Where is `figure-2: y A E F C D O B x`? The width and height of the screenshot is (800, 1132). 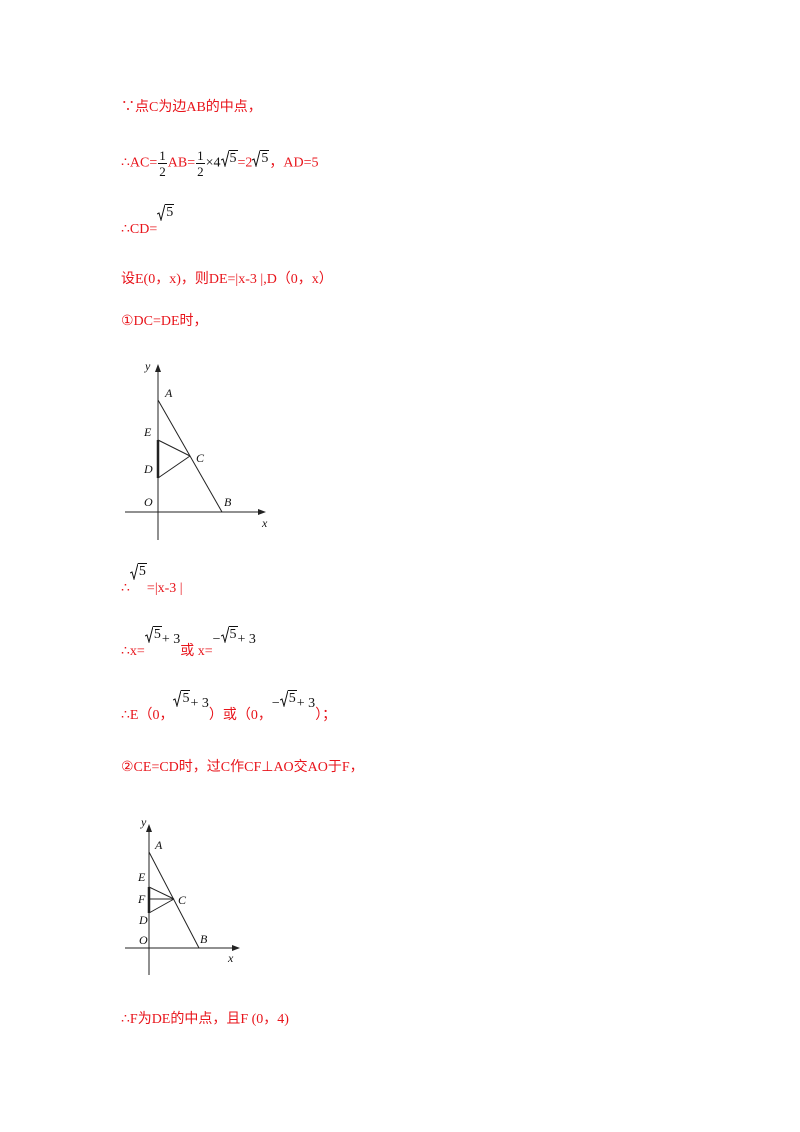 figure-2: y A E F C D O B x is located at coordinates (182, 895).